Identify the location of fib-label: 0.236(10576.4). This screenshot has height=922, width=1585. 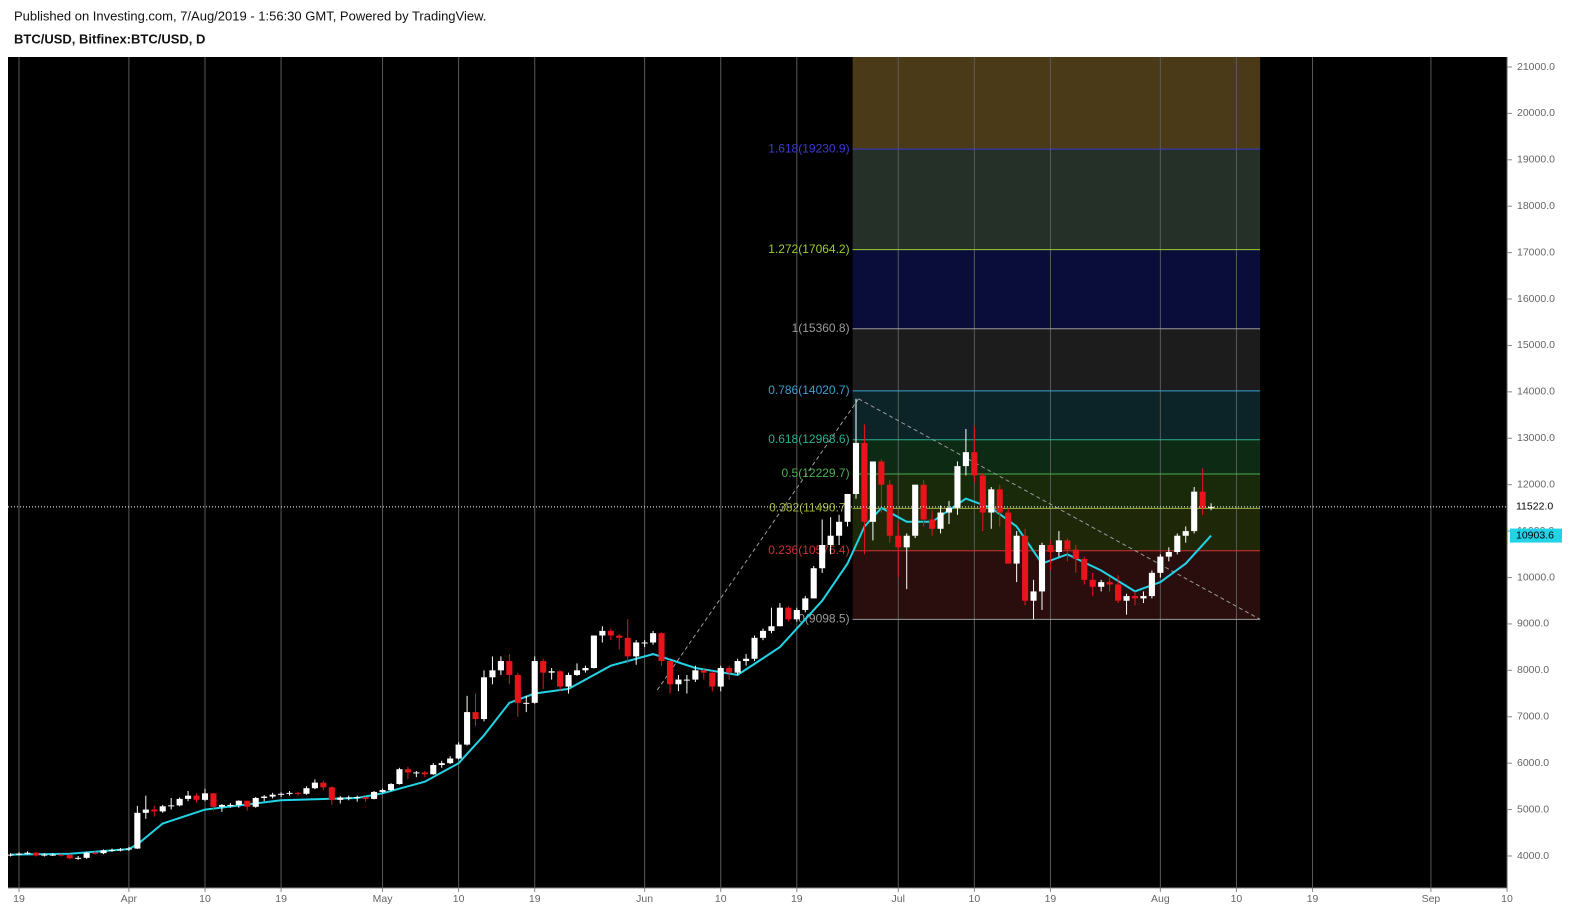
(808, 550).